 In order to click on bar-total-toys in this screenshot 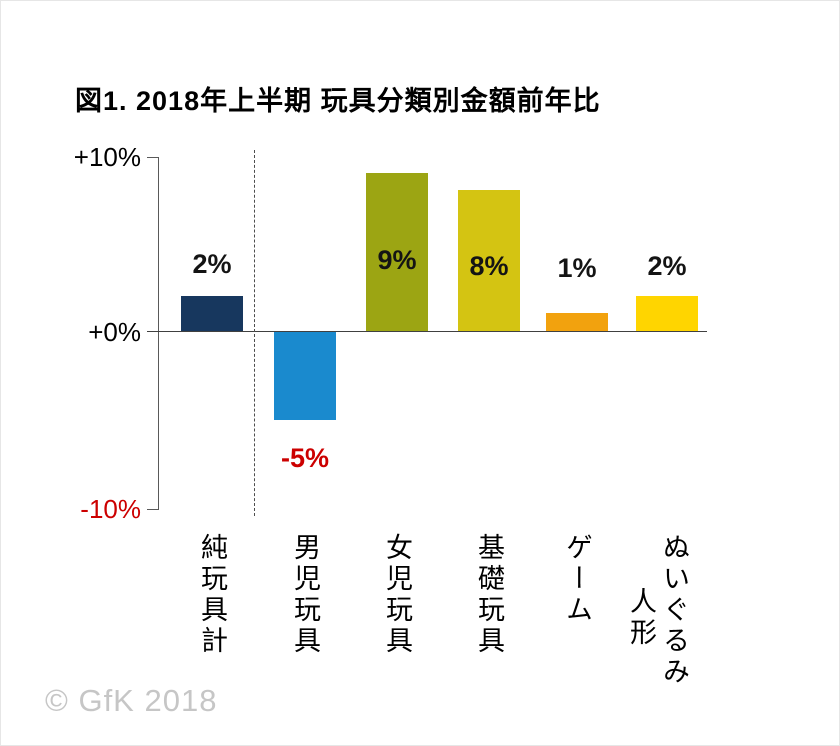, I will do `click(212, 313)`.